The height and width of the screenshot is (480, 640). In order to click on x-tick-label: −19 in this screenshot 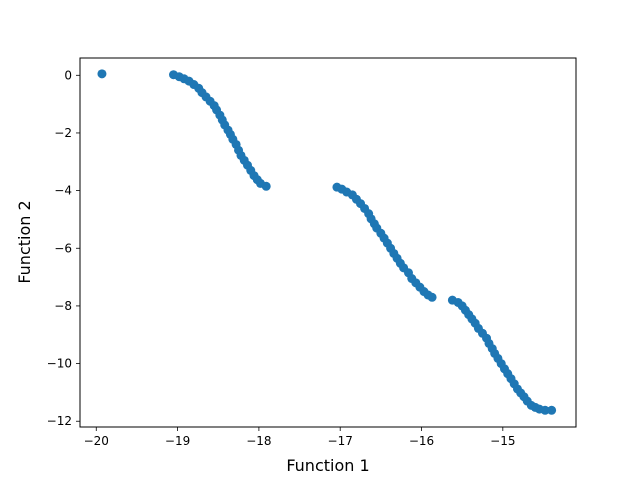, I will do `click(177, 441)`.